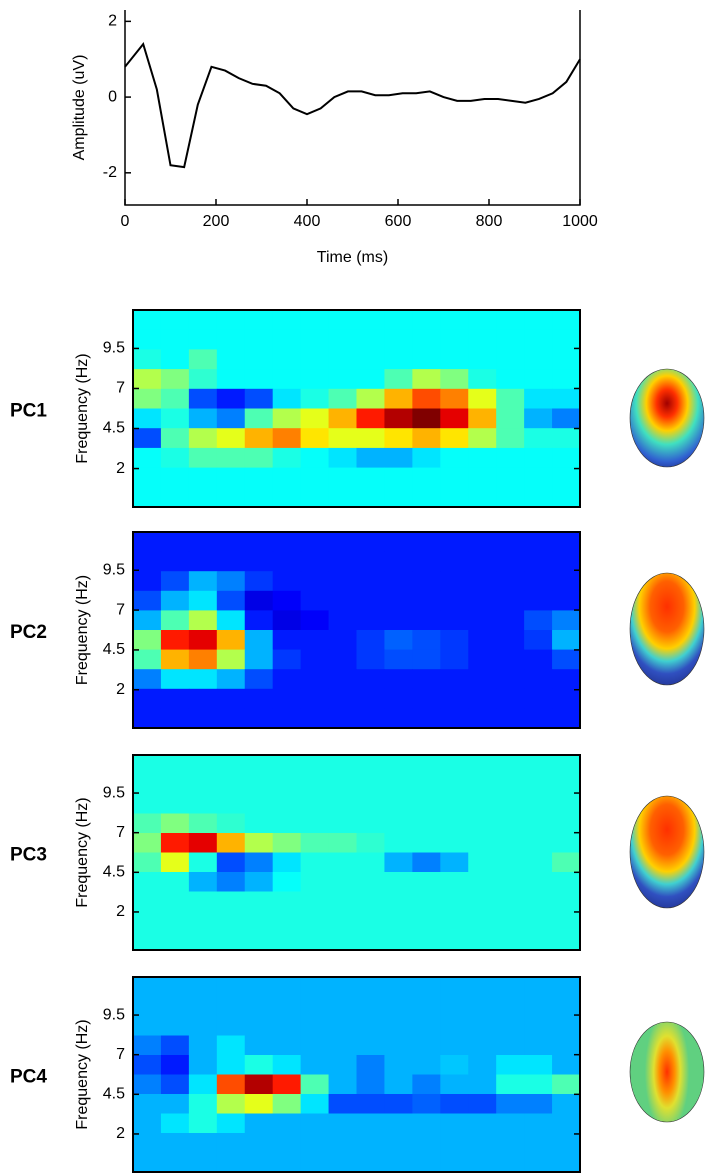 Image resolution: width=708 pixels, height=1173 pixels. Describe the element at coordinates (110, 172) in the screenshot. I see `y-tick-label: -2` at that location.